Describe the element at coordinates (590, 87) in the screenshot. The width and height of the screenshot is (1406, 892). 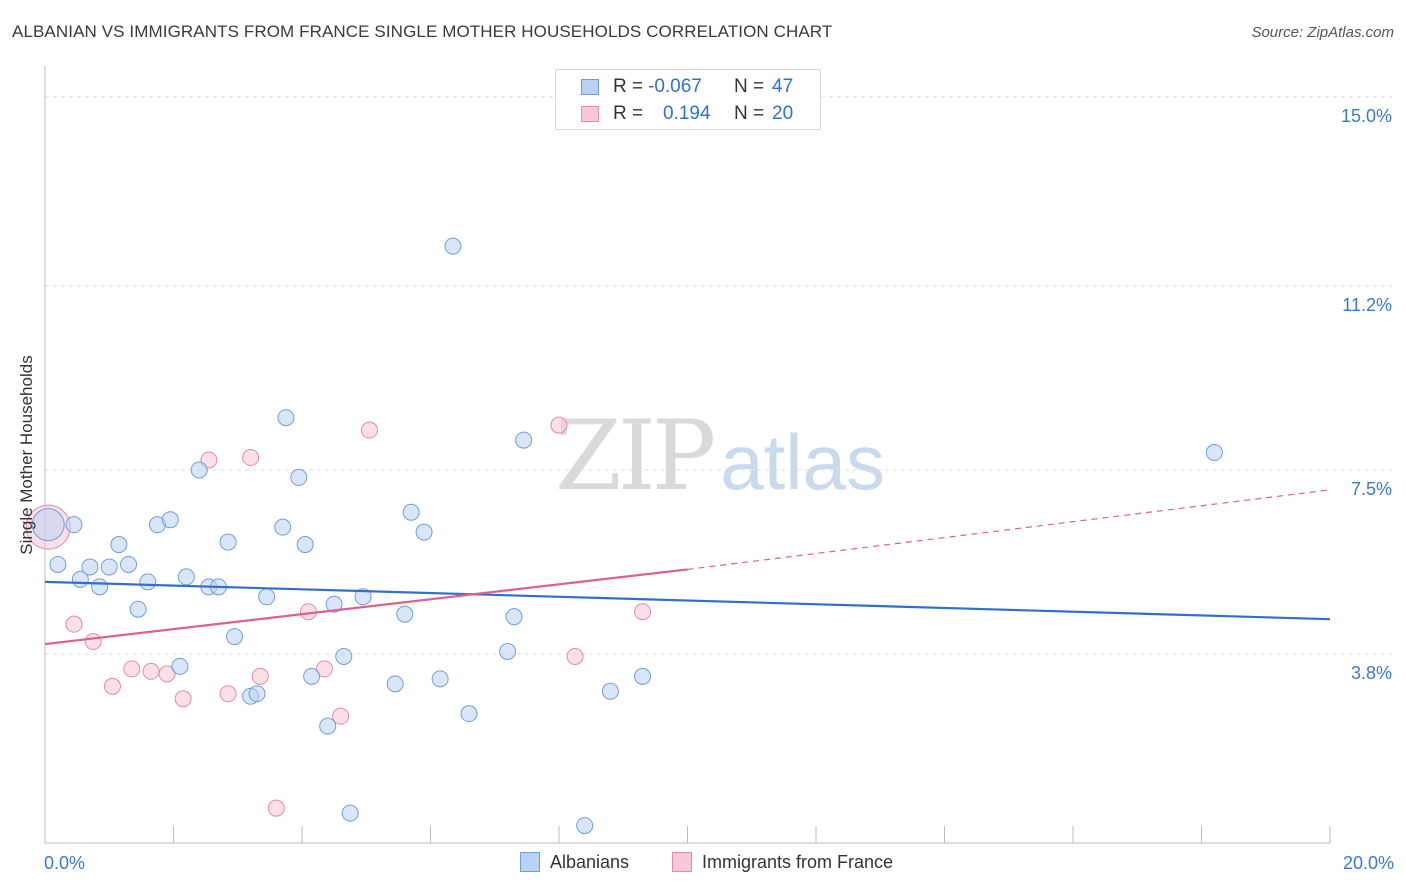
I see `legend-swatch-albanians` at that location.